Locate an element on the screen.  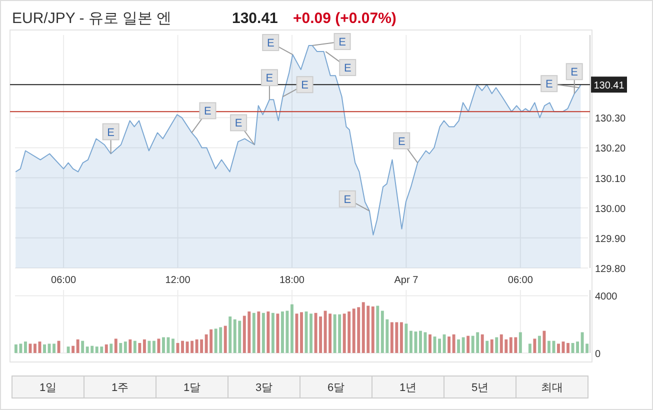
x-tick-label: Apr 7 is located at coordinates (406, 280).